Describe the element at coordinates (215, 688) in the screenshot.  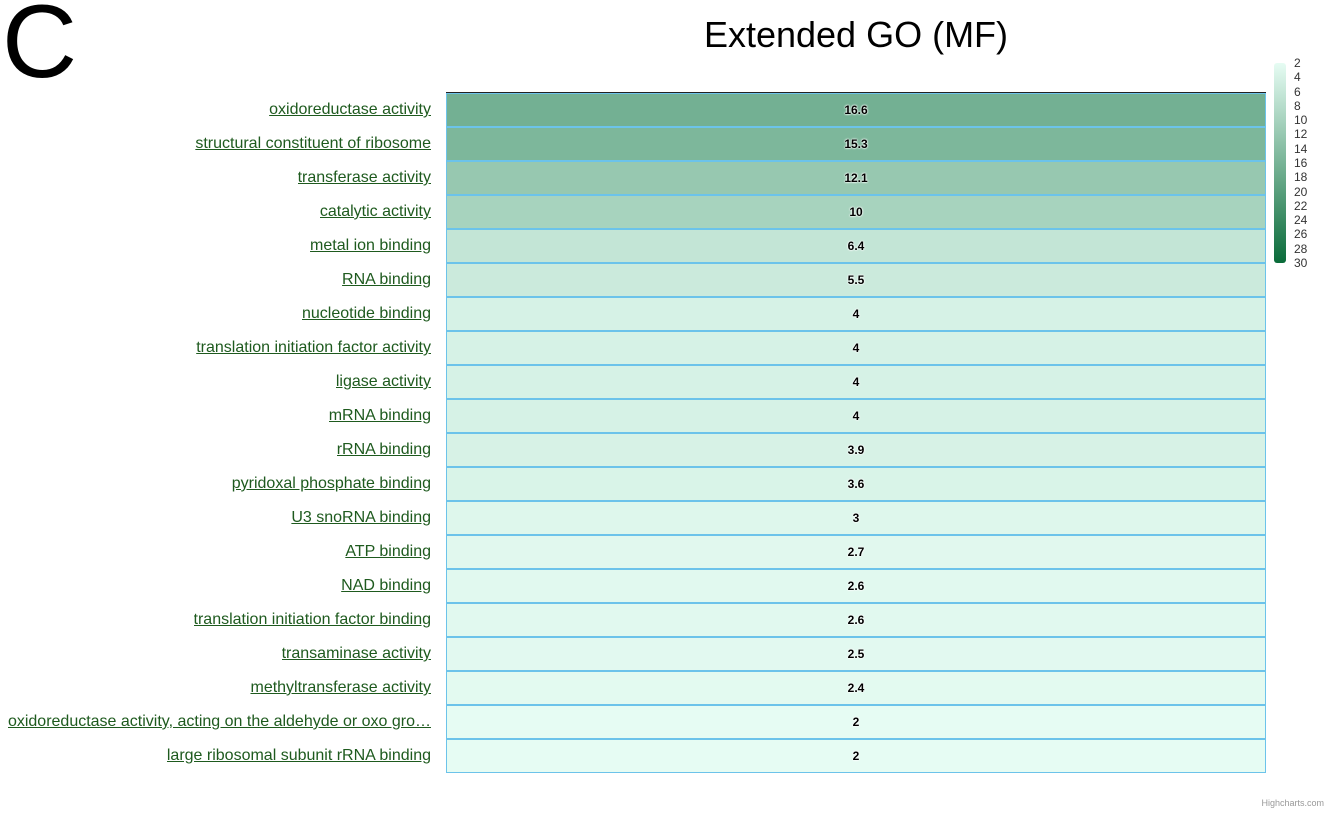
I see `category-label: methyltransferase activity` at that location.